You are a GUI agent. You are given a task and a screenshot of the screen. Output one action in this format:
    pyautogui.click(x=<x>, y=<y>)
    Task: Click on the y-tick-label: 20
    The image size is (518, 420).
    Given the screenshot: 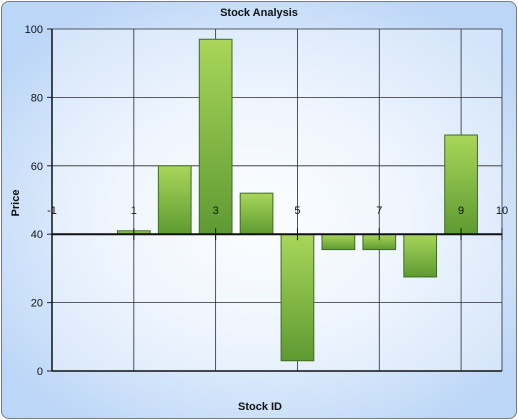 What is the action you would take?
    pyautogui.click(x=37, y=304)
    